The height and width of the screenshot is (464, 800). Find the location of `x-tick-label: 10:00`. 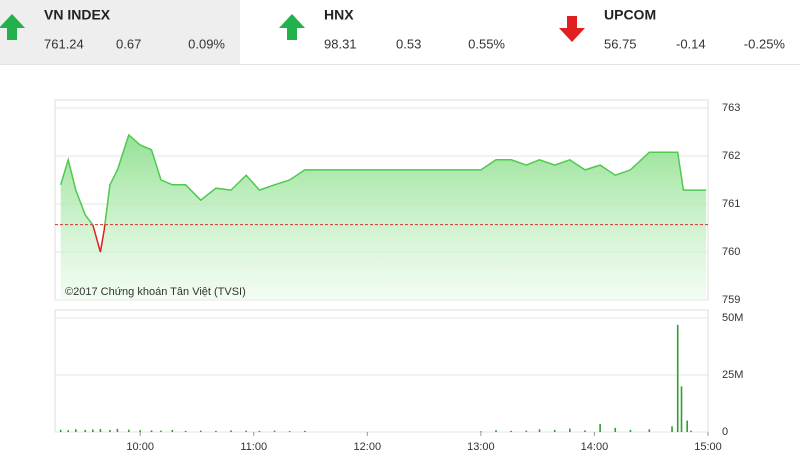

x-tick-label: 10:00 is located at coordinates (140, 447).